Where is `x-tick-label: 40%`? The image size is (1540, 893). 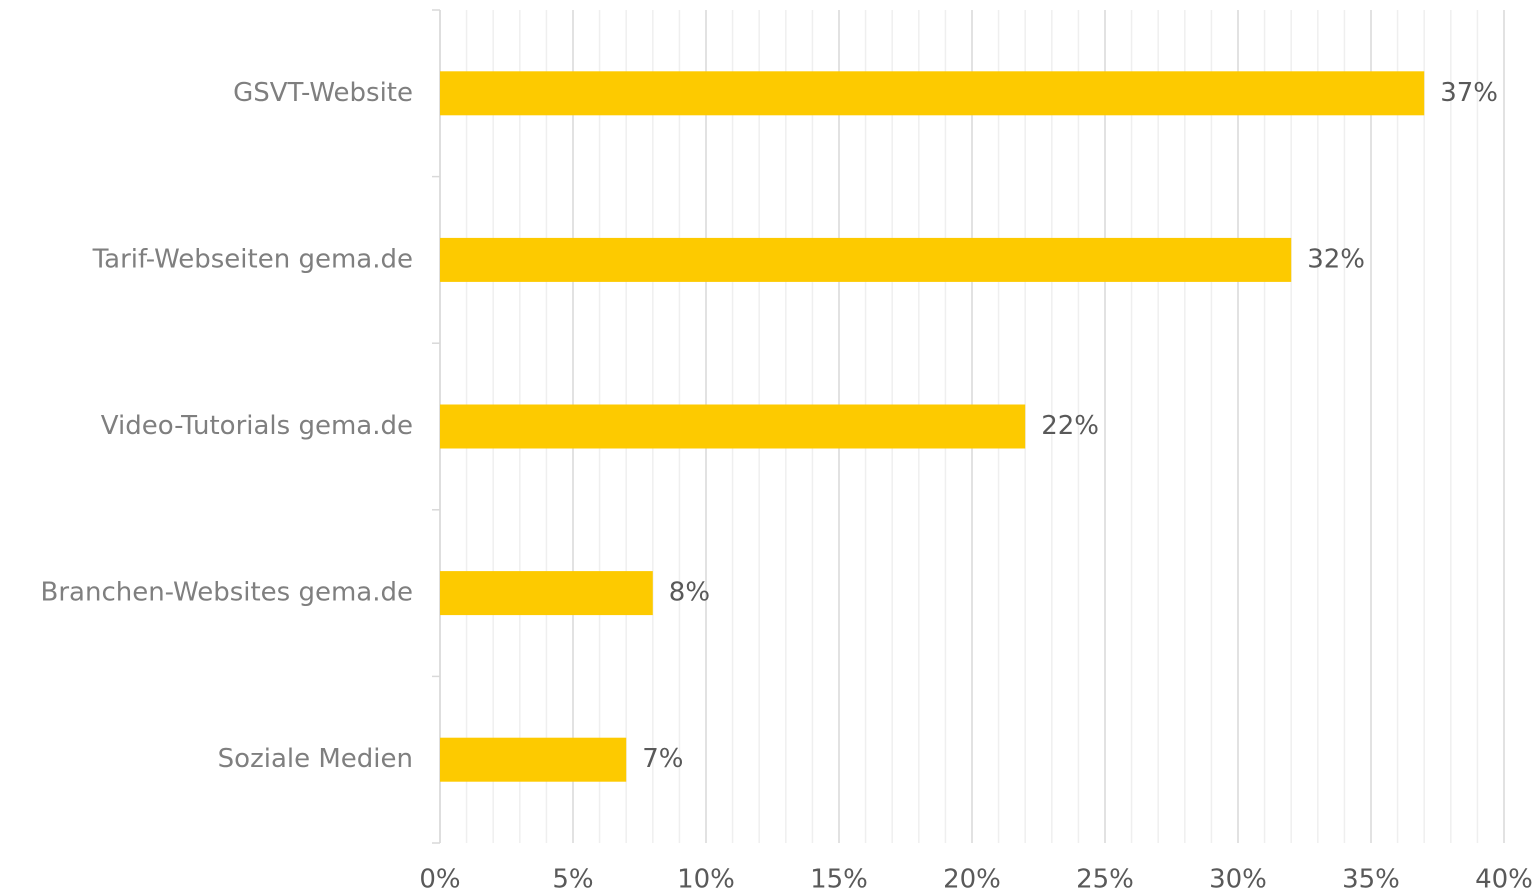 x-tick-label: 40% is located at coordinates (1504, 879).